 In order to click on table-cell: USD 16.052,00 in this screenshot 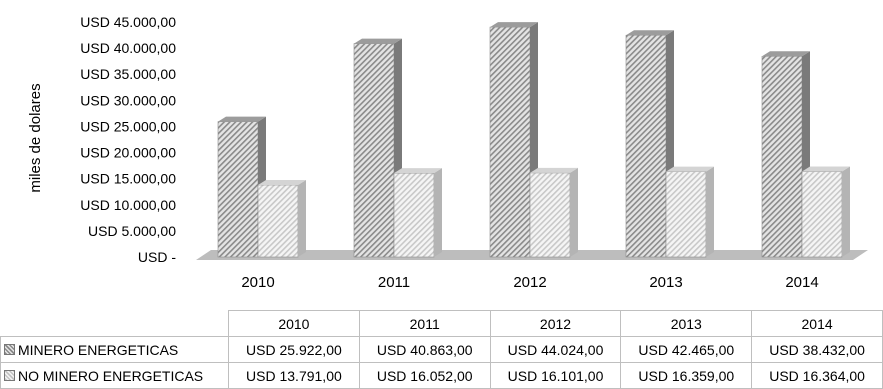, I will do `click(424, 375)`.